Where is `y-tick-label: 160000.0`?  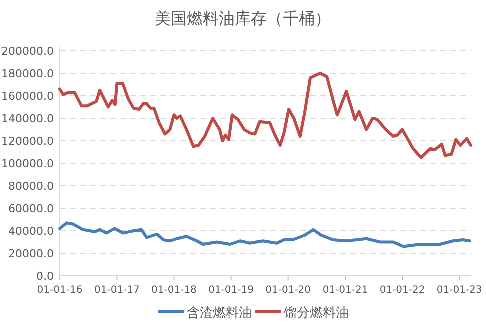 y-tick-label: 160000.0 is located at coordinates (28, 96).